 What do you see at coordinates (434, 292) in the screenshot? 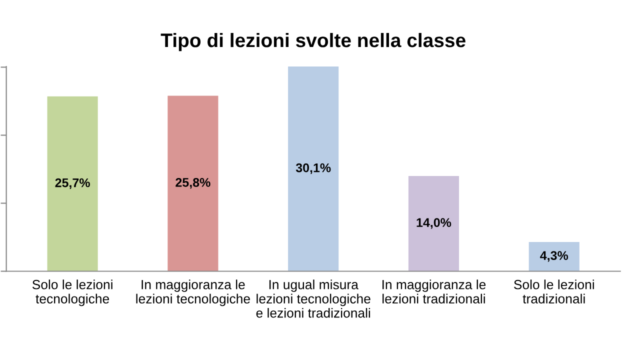
I see `x-tick-label: In maggioranza le lezioni tradizionali` at bounding box center [434, 292].